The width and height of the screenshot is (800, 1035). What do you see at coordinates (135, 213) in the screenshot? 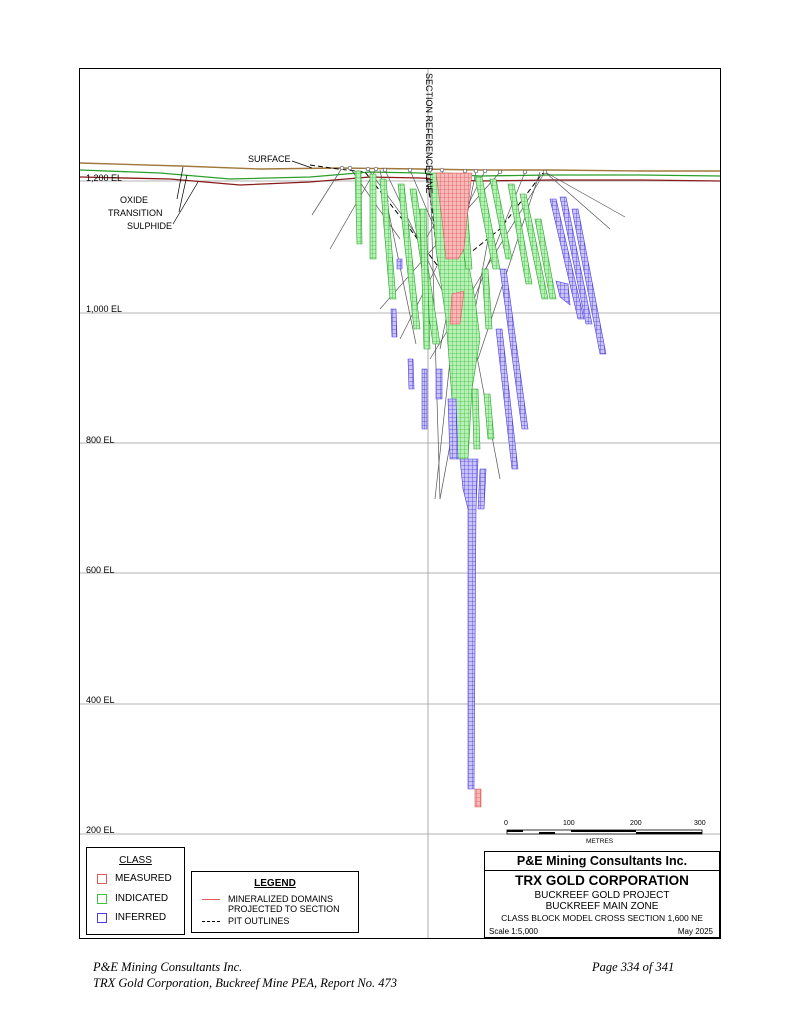
I see `transition-label: TRANSITION` at bounding box center [135, 213].